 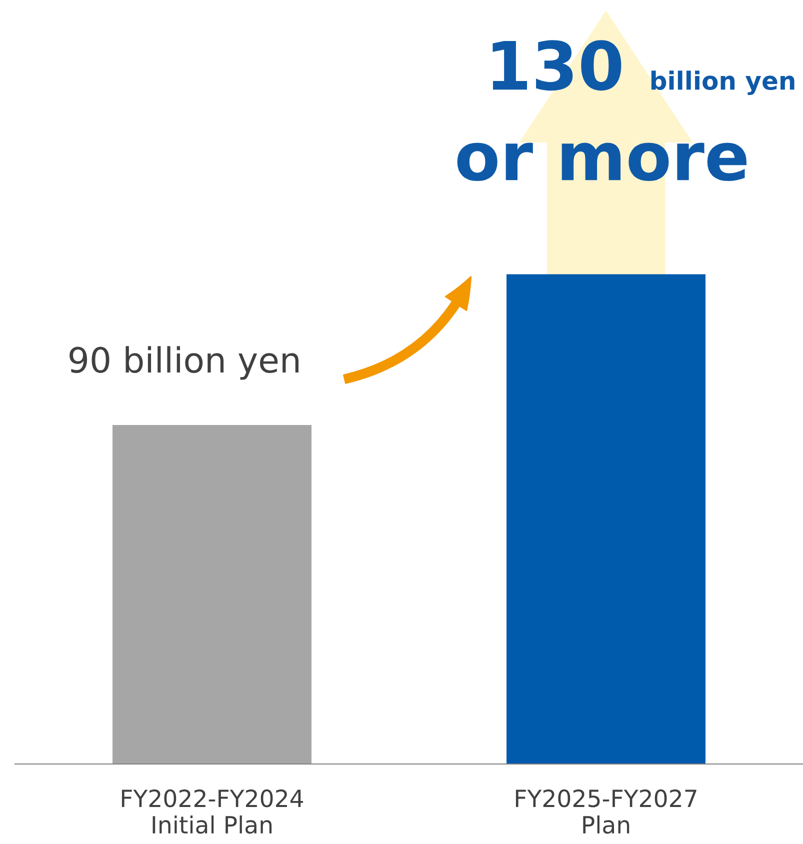 What do you see at coordinates (184, 363) in the screenshot?
I see `data-label: 90 billion yen` at bounding box center [184, 363].